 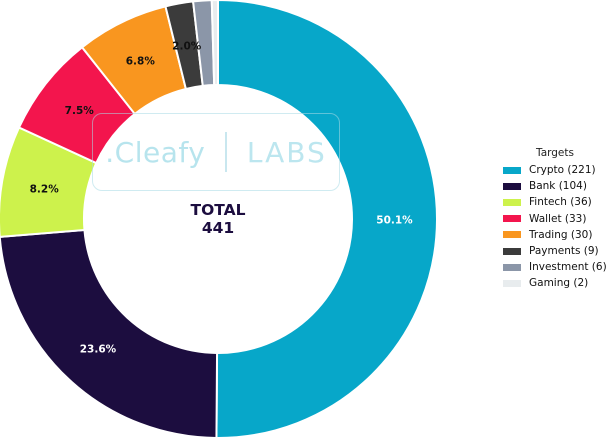 What do you see at coordinates (394, 221) in the screenshot?
I see `slice-label-crypto: 50.1%` at bounding box center [394, 221].